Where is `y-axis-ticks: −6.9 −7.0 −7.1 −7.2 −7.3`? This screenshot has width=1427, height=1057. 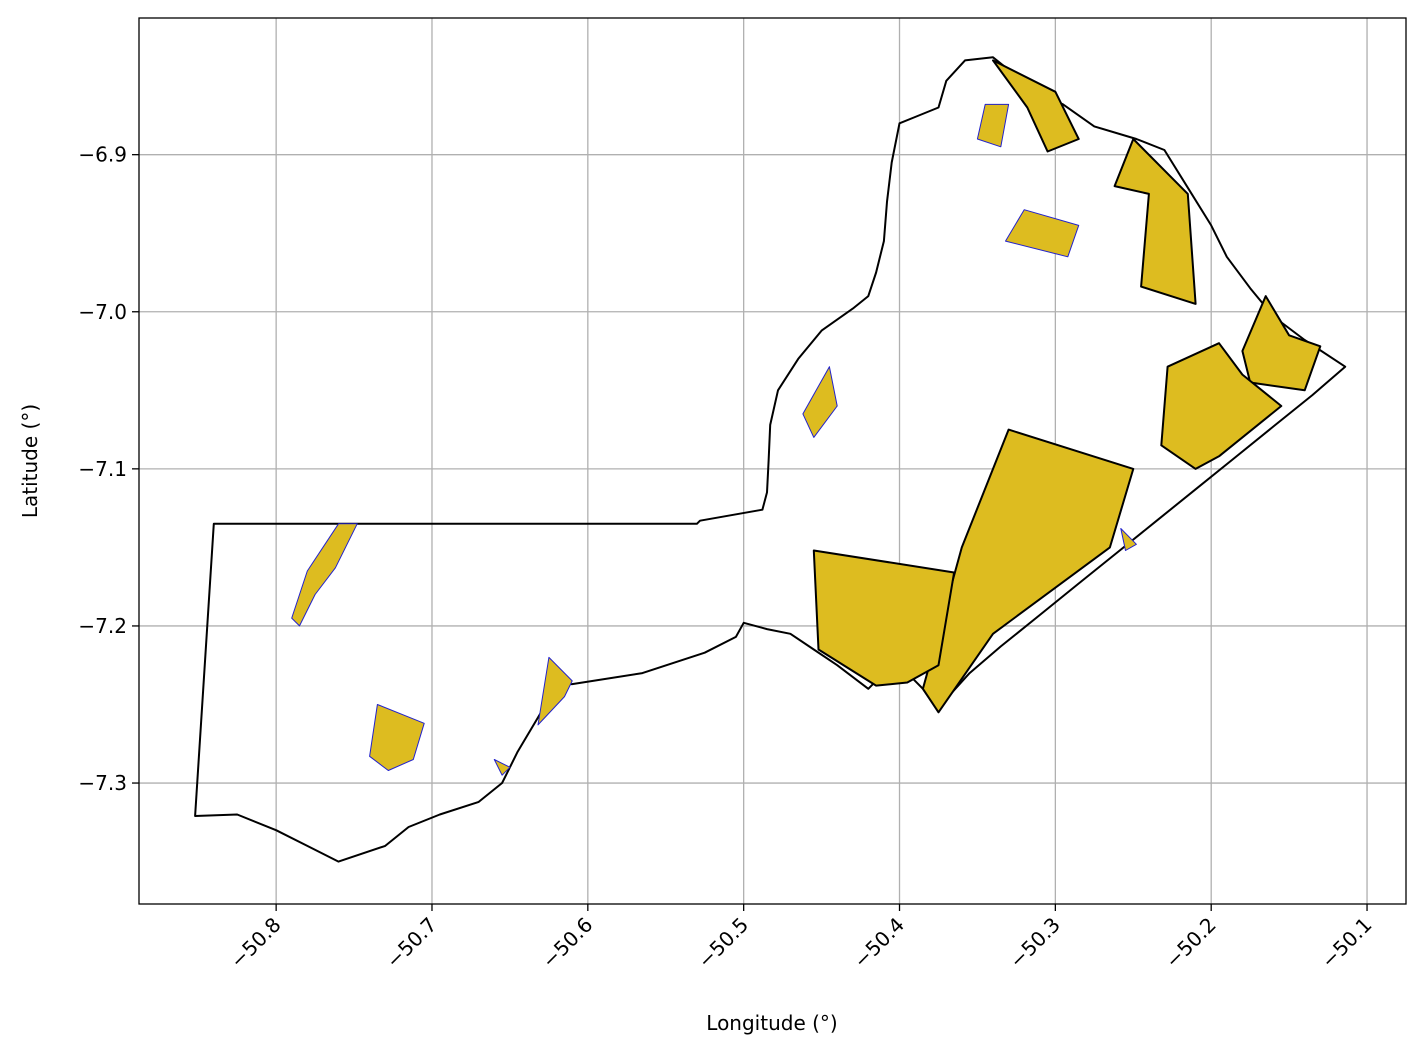
y-axis-ticks: −6.9 −7.0 −7.1 −7.2 −7.3 is located at coordinates (108, 469).